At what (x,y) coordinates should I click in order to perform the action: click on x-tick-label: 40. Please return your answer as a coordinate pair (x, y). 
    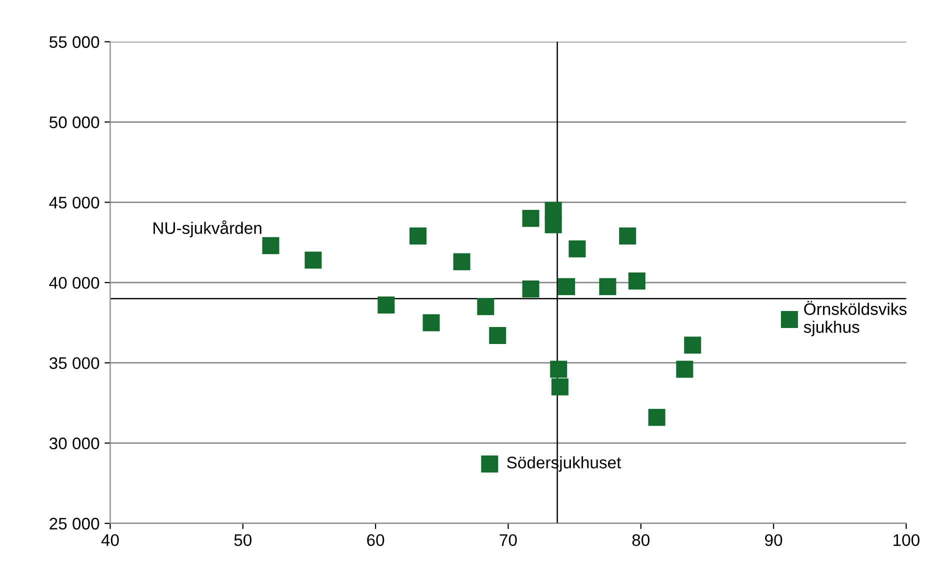
    Looking at the image, I should click on (110, 540).